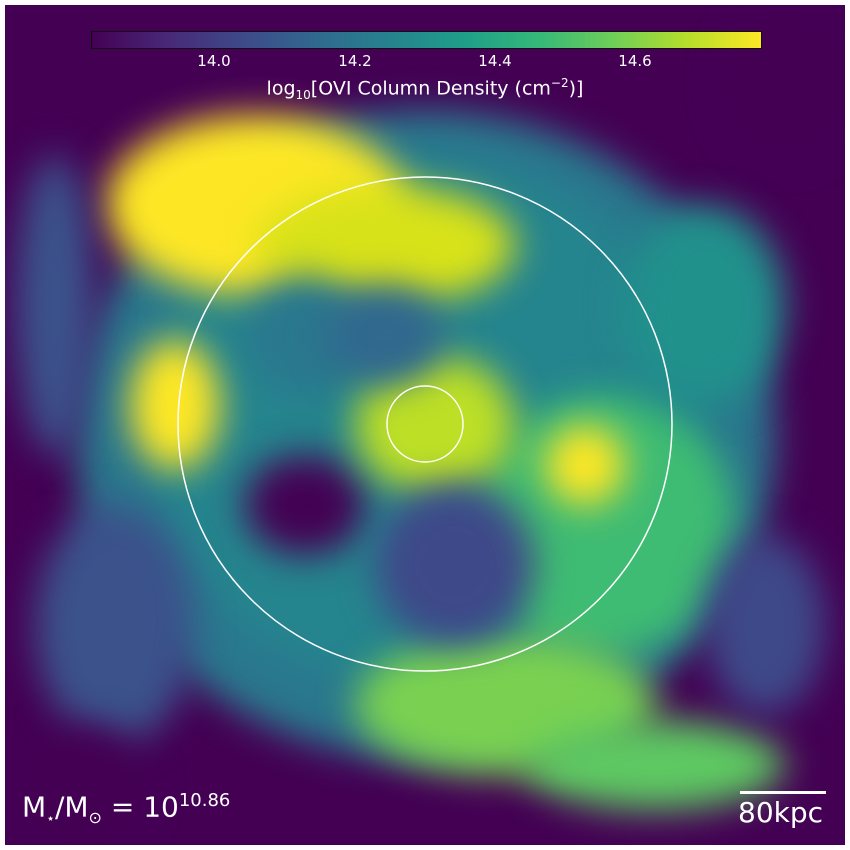 This screenshot has height=850, width=850. What do you see at coordinates (204, 800) in the screenshot?
I see `mass-exp: 10.86` at bounding box center [204, 800].